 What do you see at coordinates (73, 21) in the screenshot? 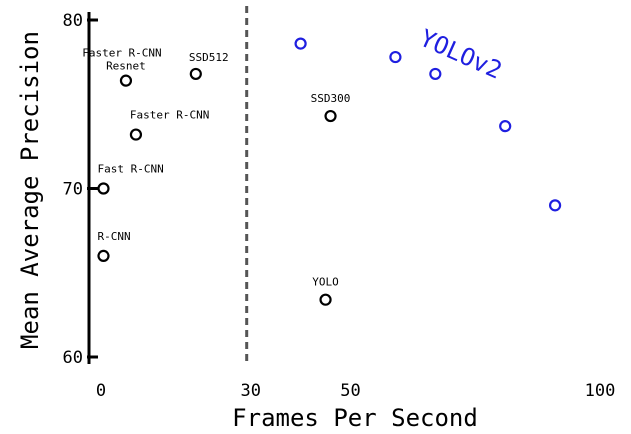
I see `y-tick-label-80: 80` at bounding box center [73, 21].